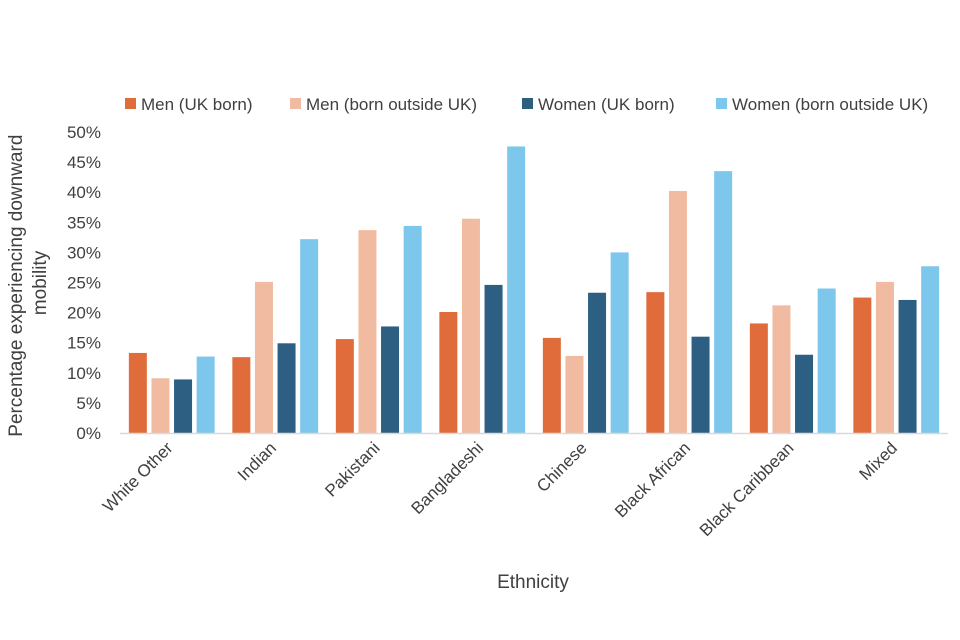  Describe the element at coordinates (533, 582) in the screenshot. I see `x-axis-title: Ethnicity` at that location.